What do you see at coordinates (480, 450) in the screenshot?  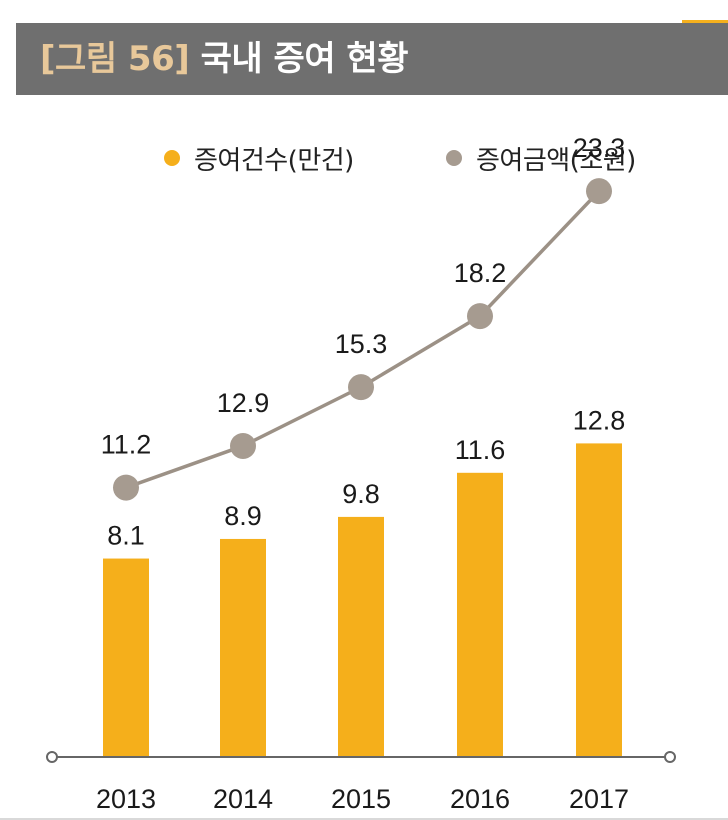 I see `bar-value-label-2016: 11.6` at bounding box center [480, 450].